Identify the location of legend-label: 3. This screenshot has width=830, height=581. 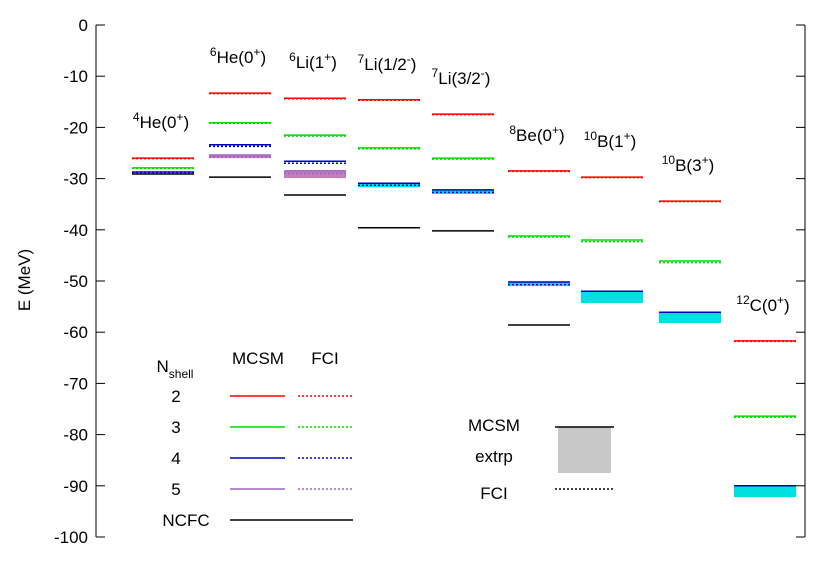
(175, 427).